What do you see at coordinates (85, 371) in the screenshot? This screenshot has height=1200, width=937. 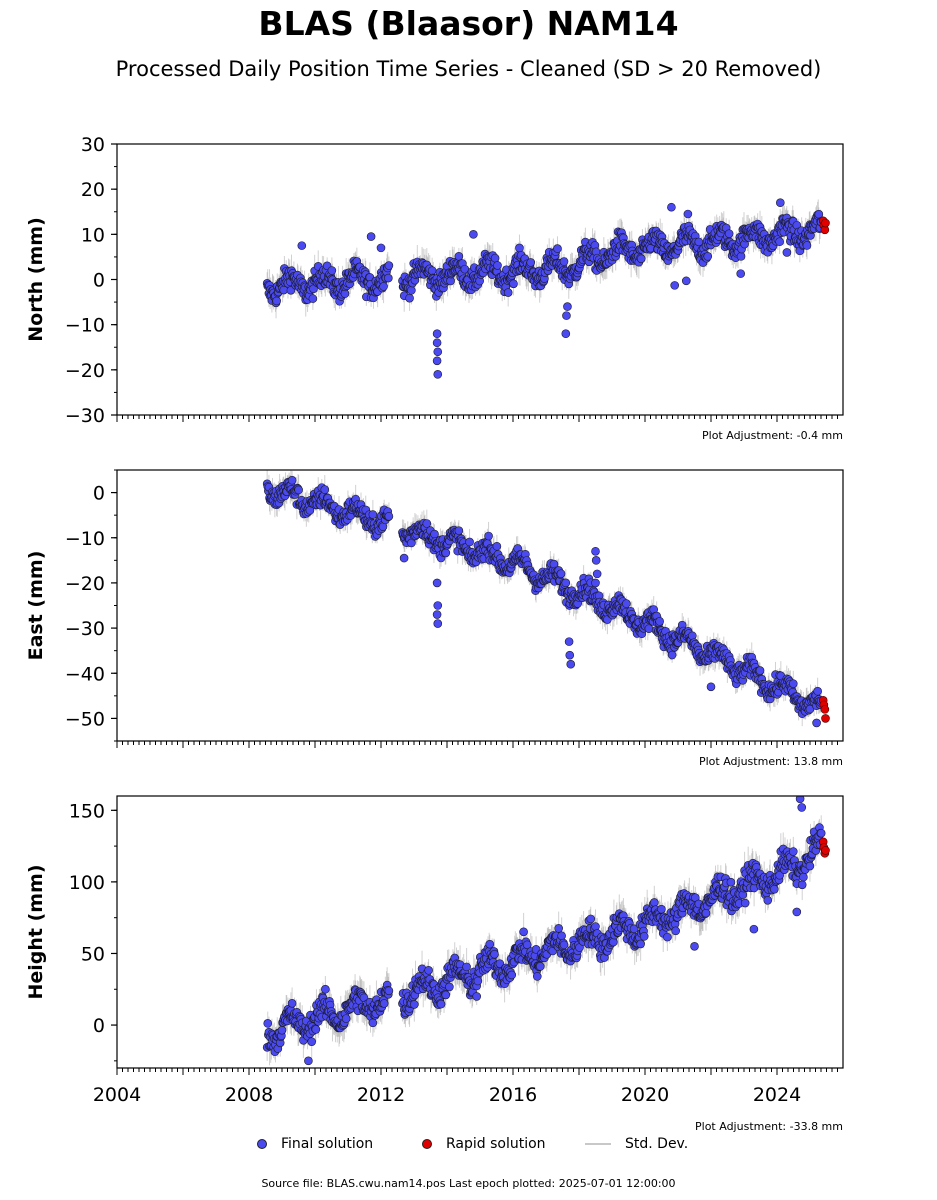 I see `y-tick-label: −20` at bounding box center [85, 371].